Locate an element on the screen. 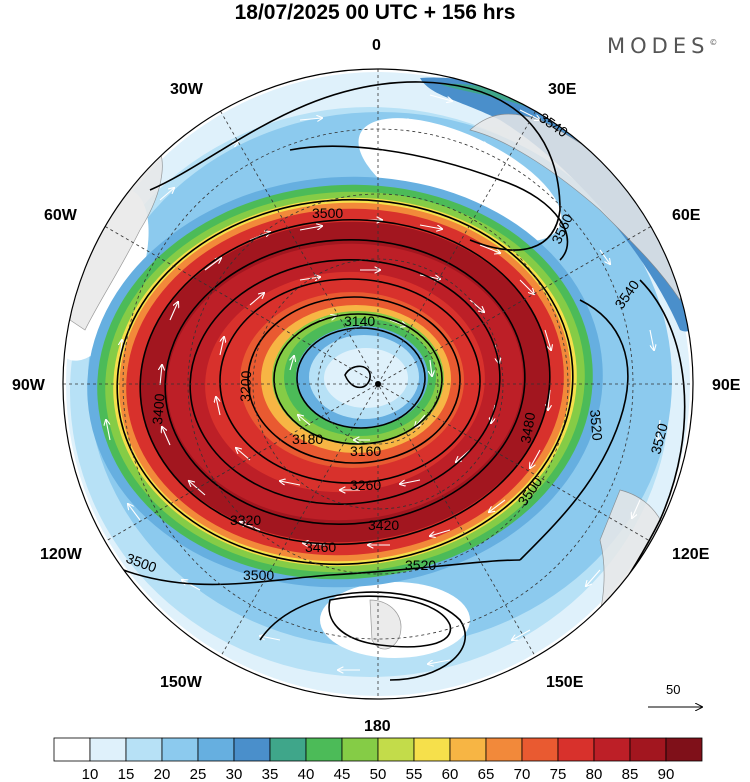 This screenshot has height=782, width=750. contour-label: 3180 is located at coordinates (307, 439).